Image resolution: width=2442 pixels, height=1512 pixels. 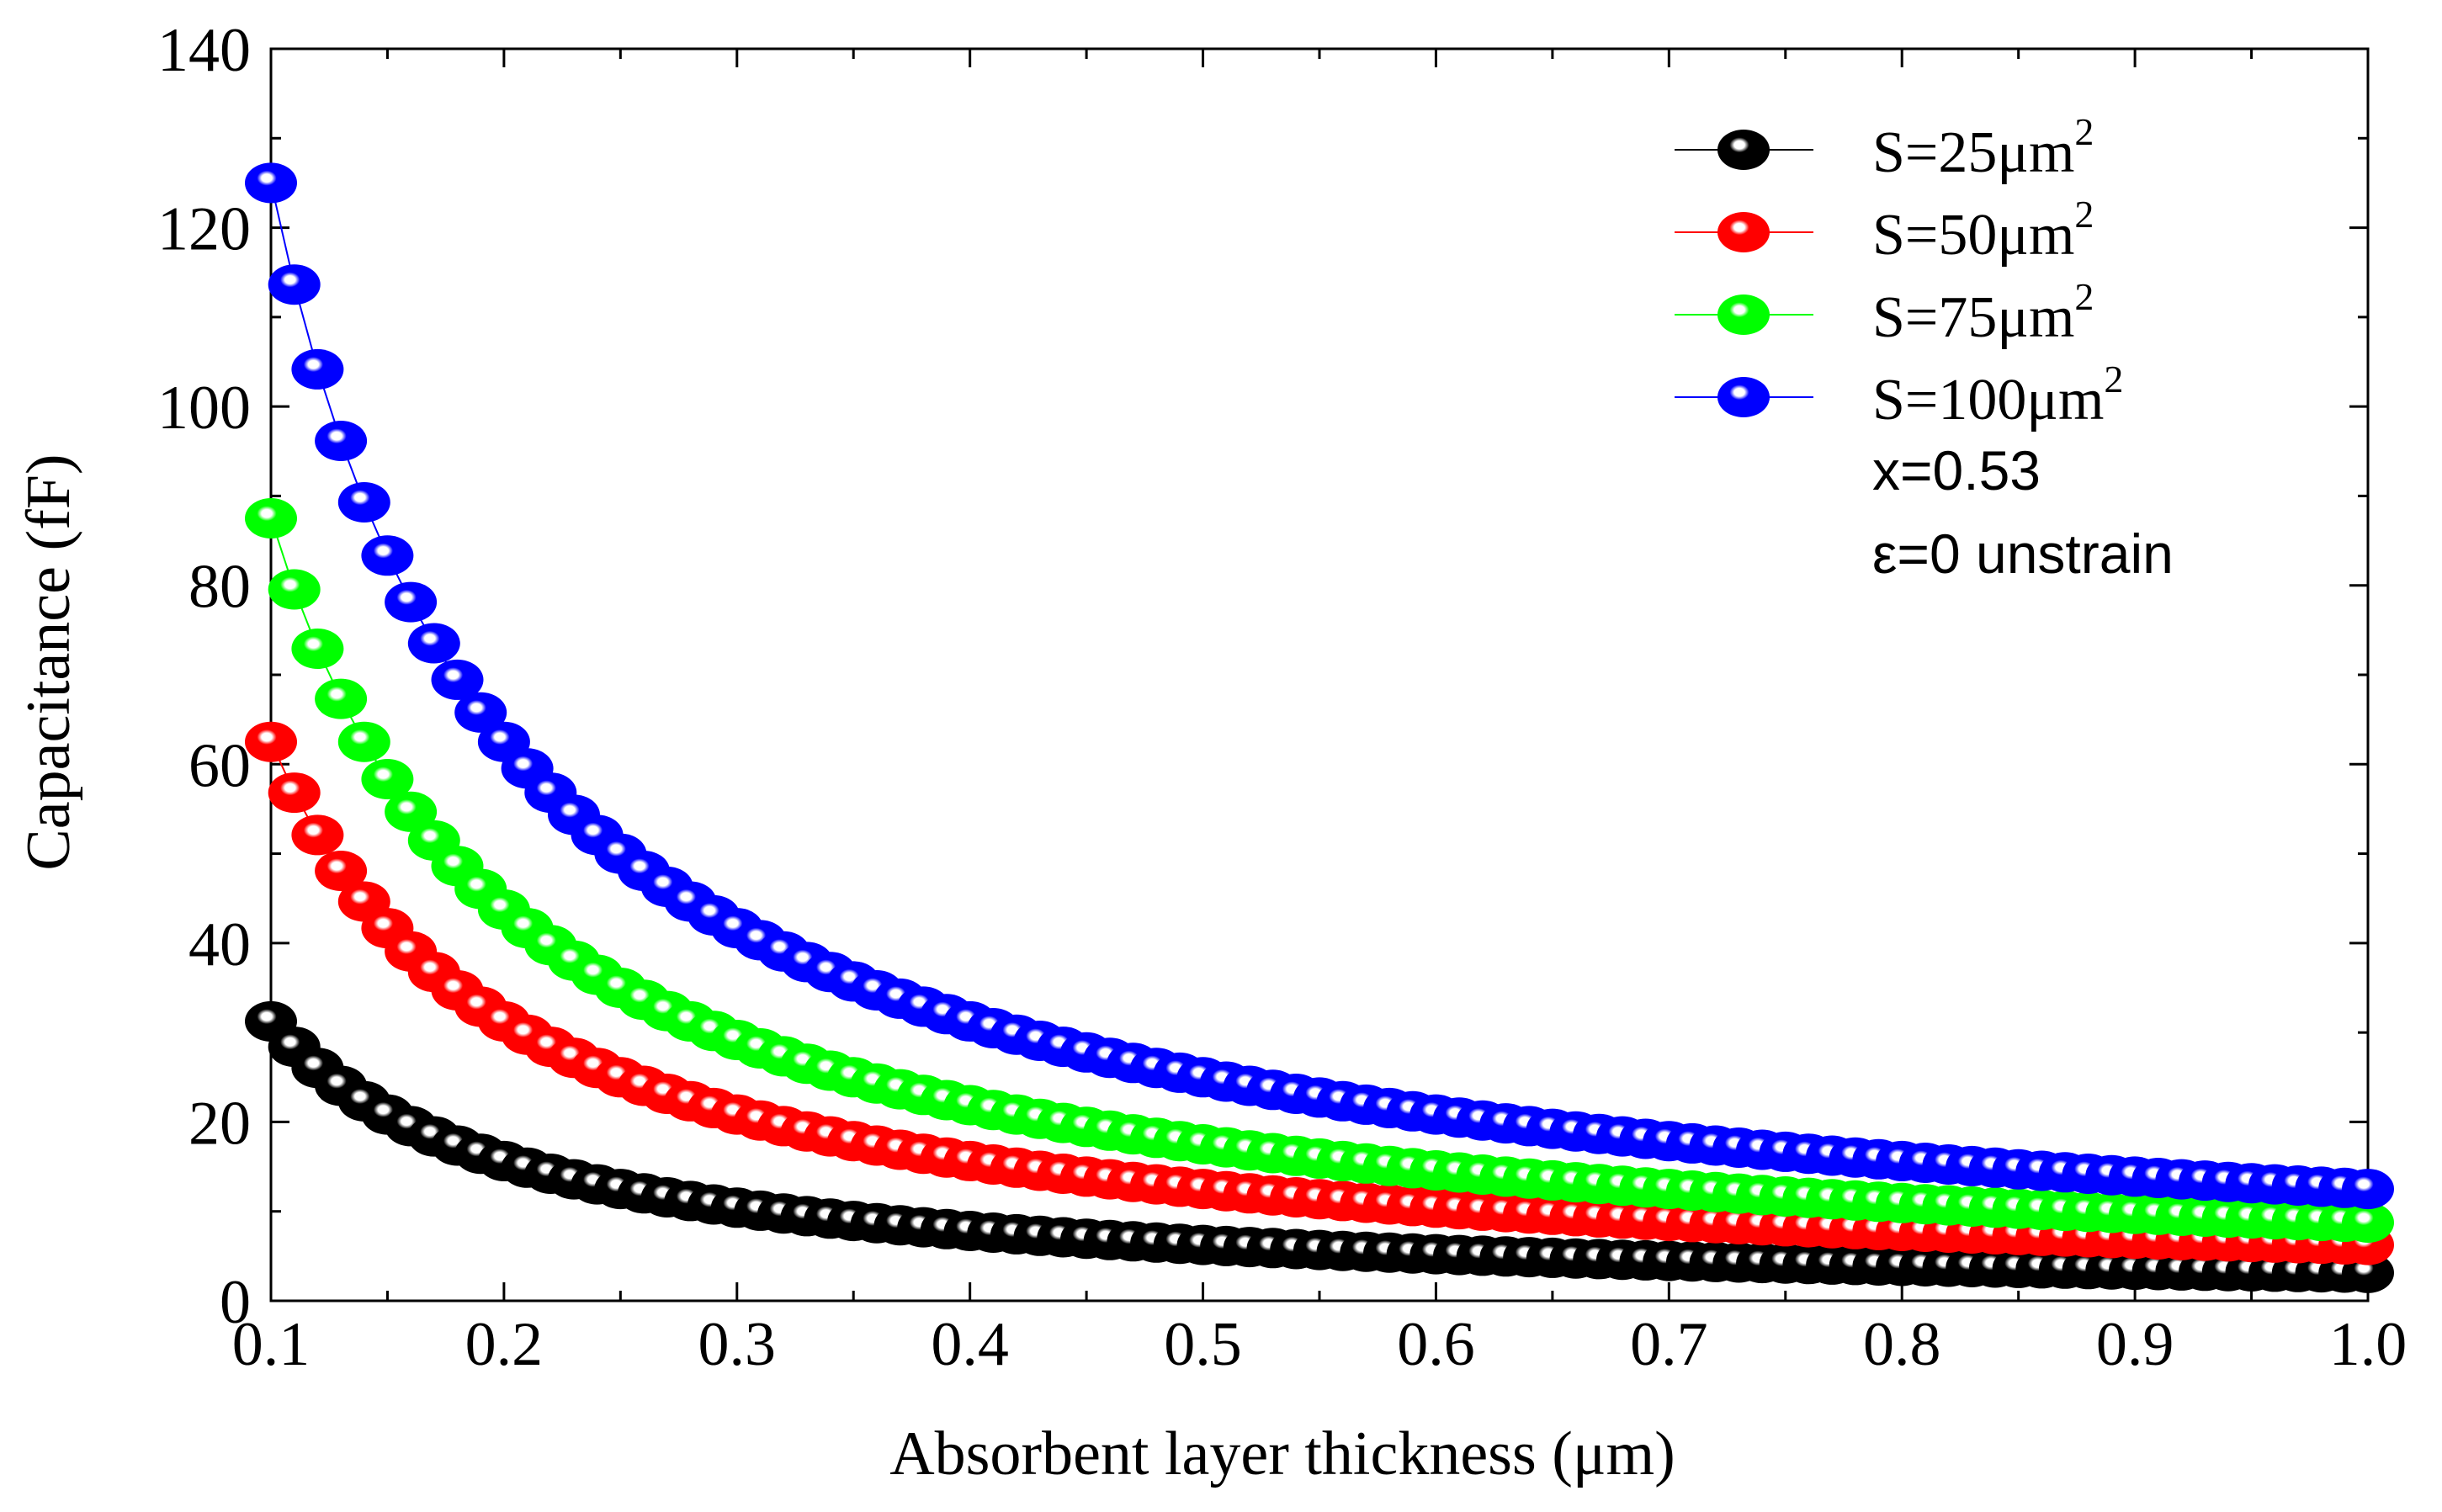 I want to click on legend-label: S=75μm2, so click(x=1983, y=312).